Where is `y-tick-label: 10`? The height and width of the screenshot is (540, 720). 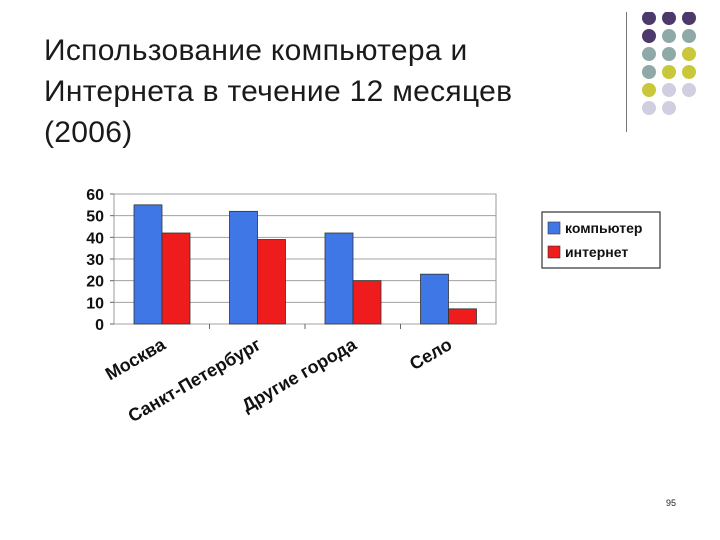 y-tick-label: 10 is located at coordinates (95, 303).